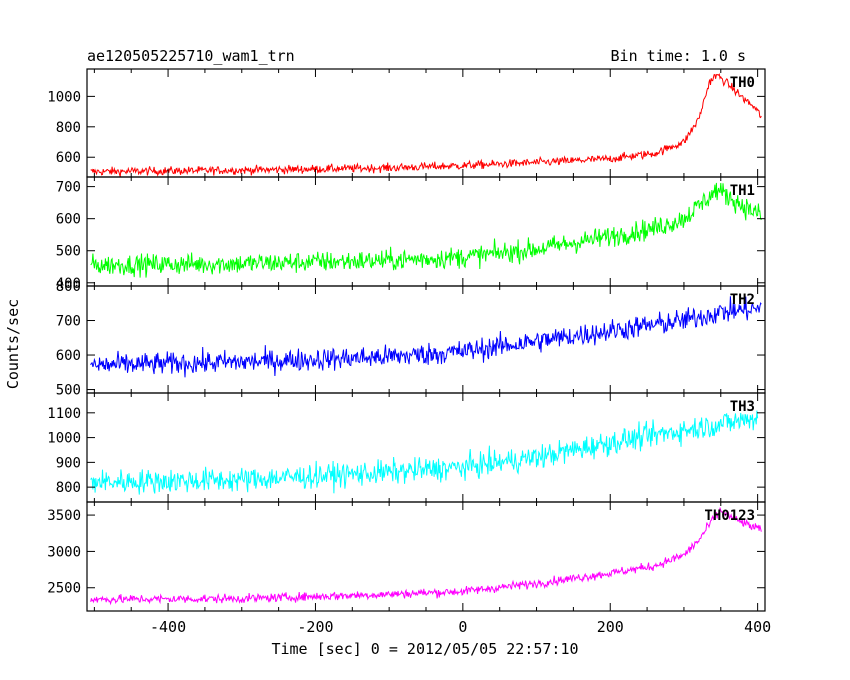 Image resolution: width=850 pixels, height=680 pixels. I want to click on y-tick-label: 400, so click(68, 284).